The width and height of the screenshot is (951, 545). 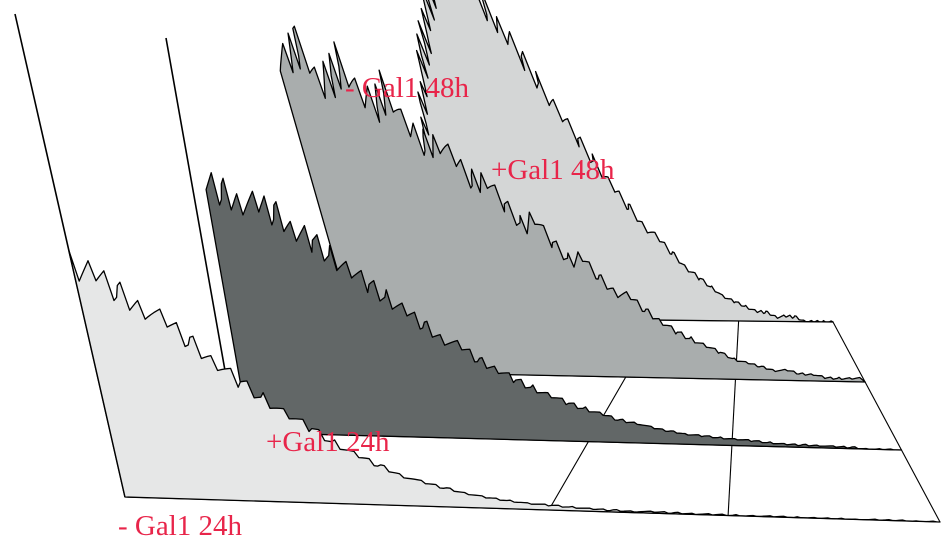 I want to click on series-label-plus-gal1-24h: +Gal1 24h, so click(x=328, y=442).